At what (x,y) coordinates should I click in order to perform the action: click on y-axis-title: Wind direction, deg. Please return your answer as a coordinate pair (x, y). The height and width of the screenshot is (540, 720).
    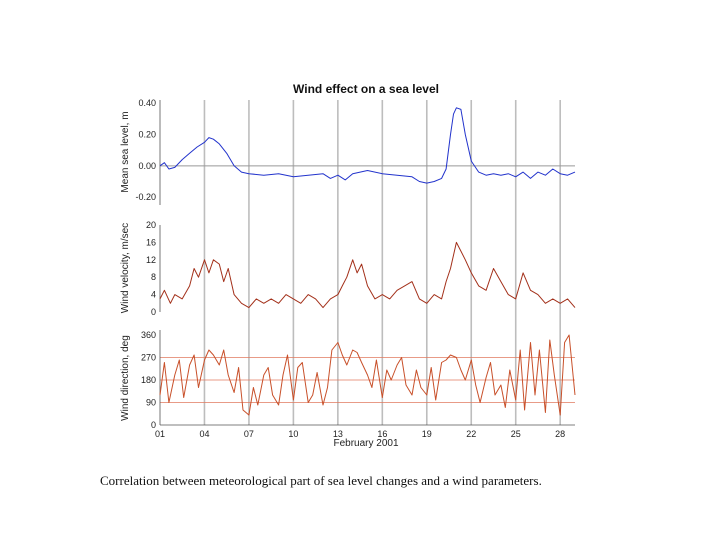
    Looking at the image, I should click on (125, 378).